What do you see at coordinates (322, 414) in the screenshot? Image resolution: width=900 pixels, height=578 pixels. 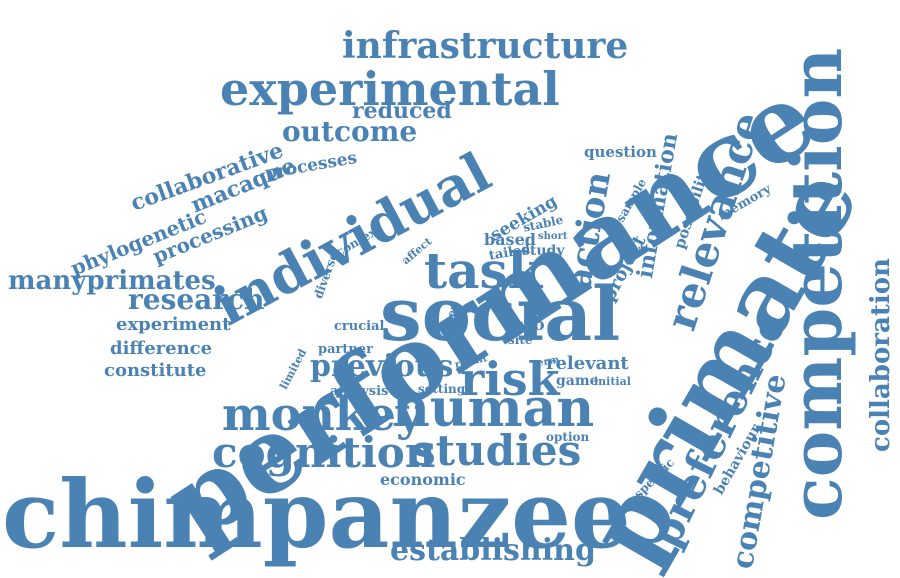 I see `word-monkey: monkey` at bounding box center [322, 414].